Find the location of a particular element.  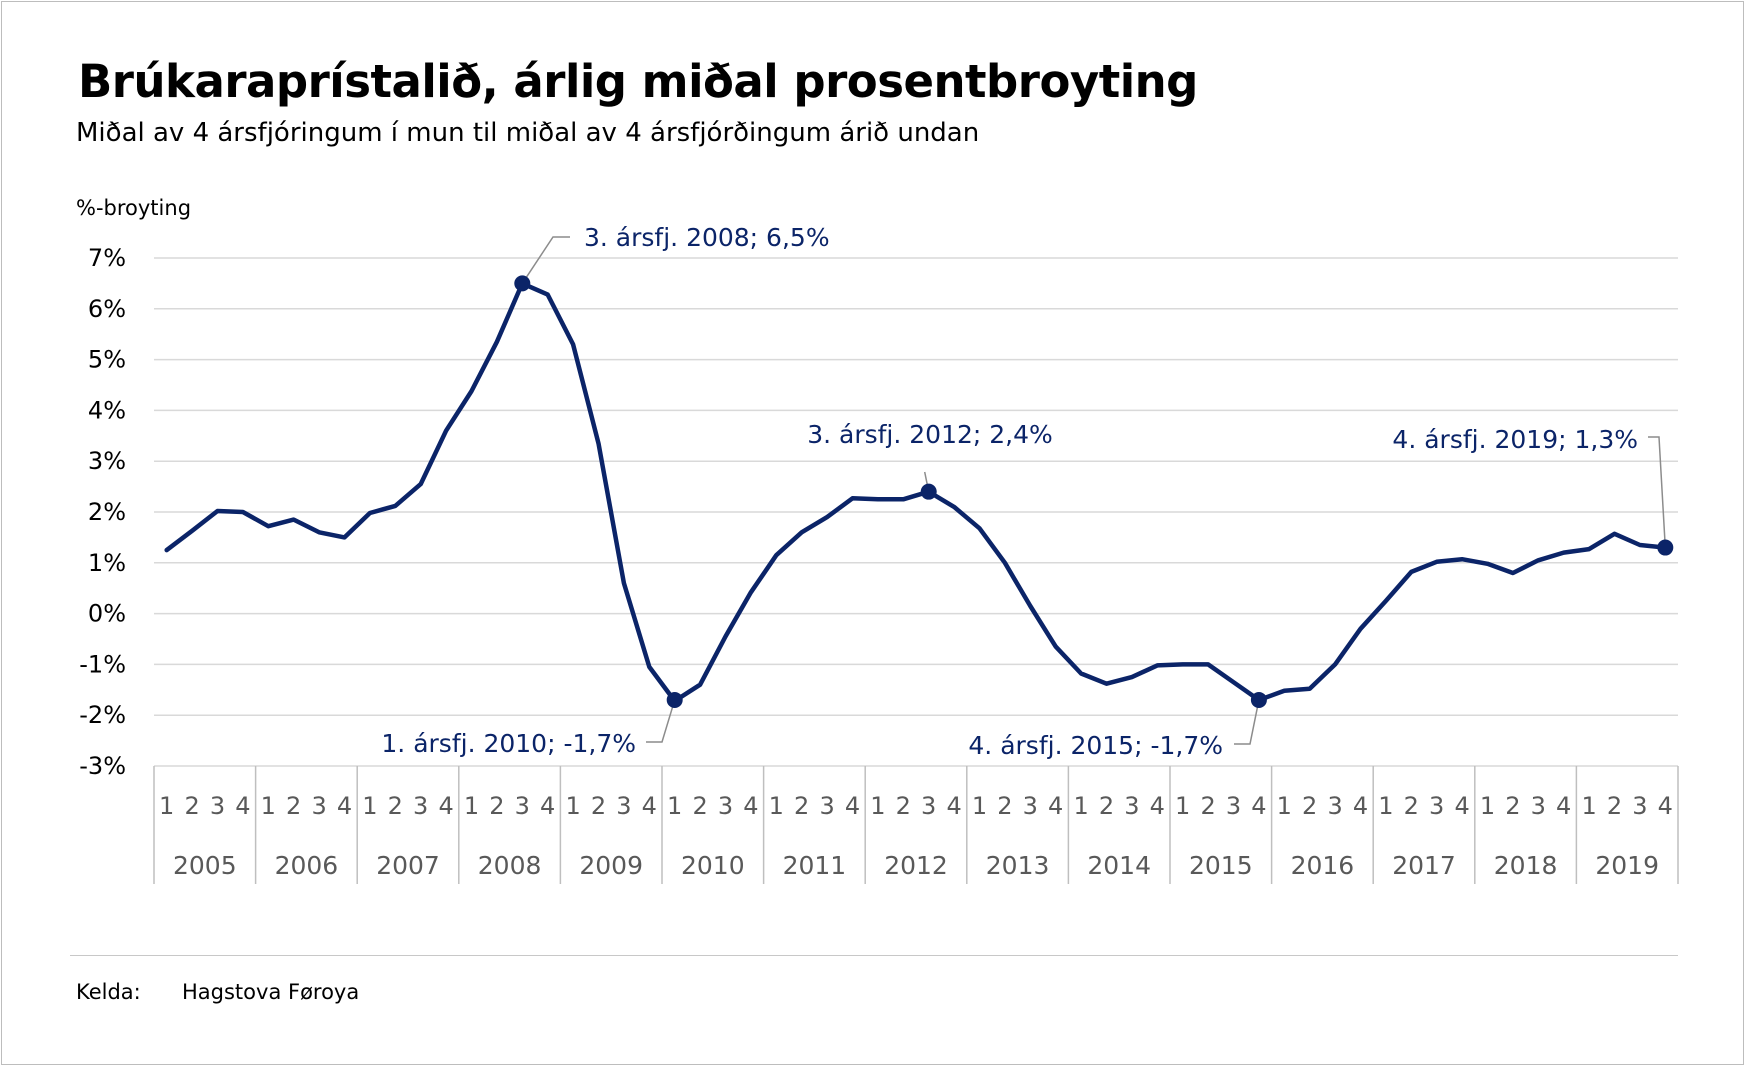

y-tick-label: 1% is located at coordinates (107, 563).